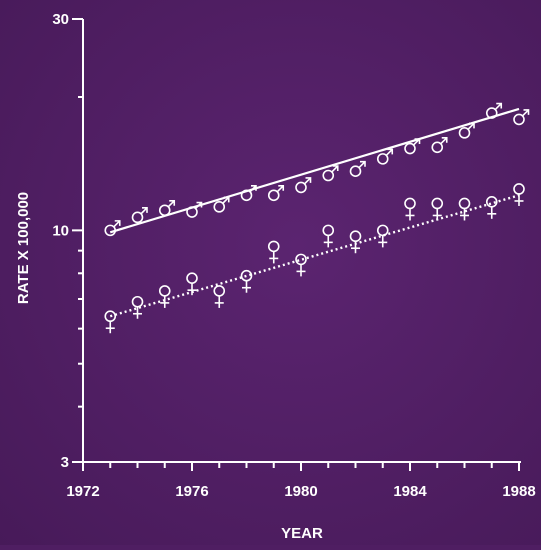 The image size is (541, 550). What do you see at coordinates (60, 230) in the screenshot?
I see `y-tick-label: 10` at bounding box center [60, 230].